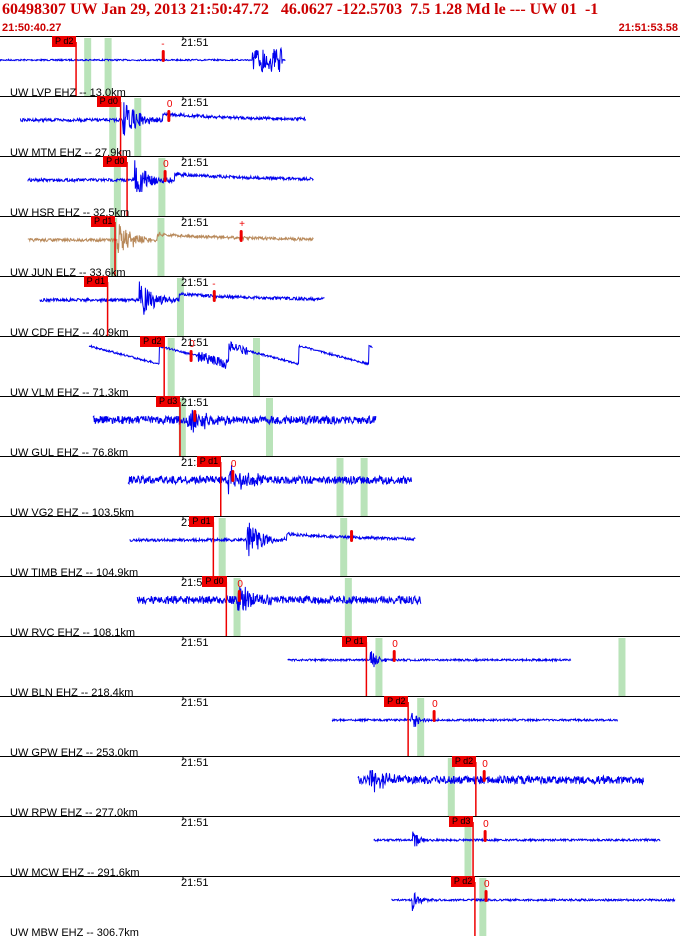 The height and width of the screenshot is (939, 680). What do you see at coordinates (242, 224) in the screenshot?
I see `amplitude-mark-text: +` at bounding box center [242, 224].